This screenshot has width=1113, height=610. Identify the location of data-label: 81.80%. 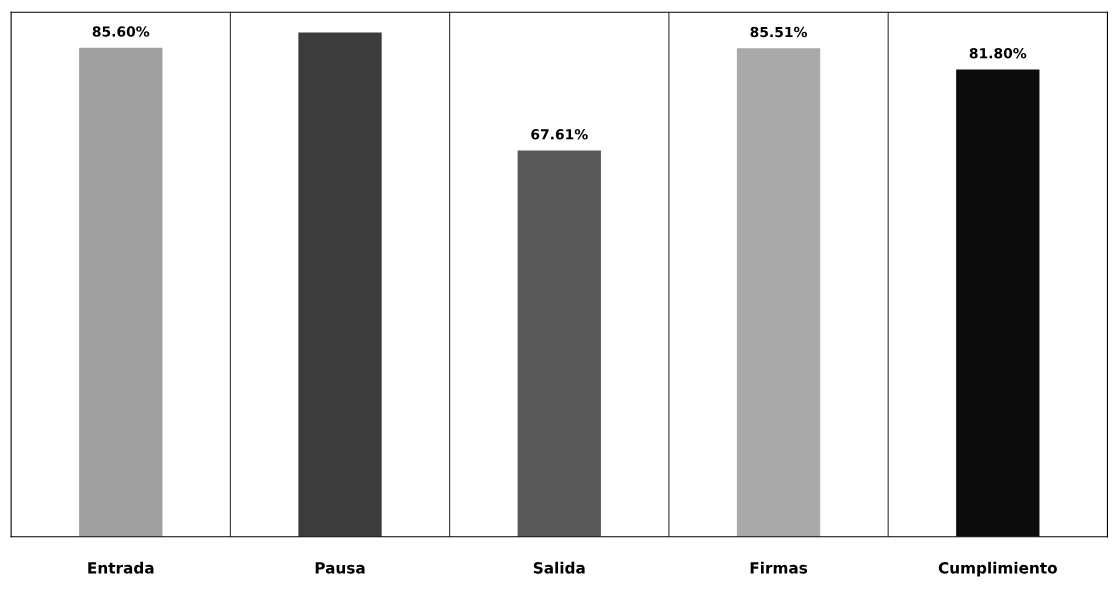
(998, 53).